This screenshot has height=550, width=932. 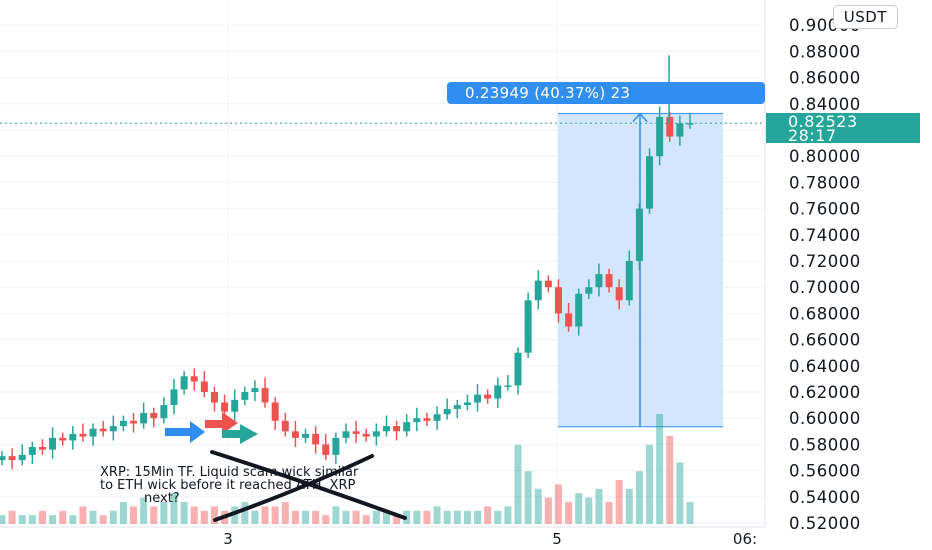 I want to click on y-tick-label: 0.62000, so click(x=825, y=392).